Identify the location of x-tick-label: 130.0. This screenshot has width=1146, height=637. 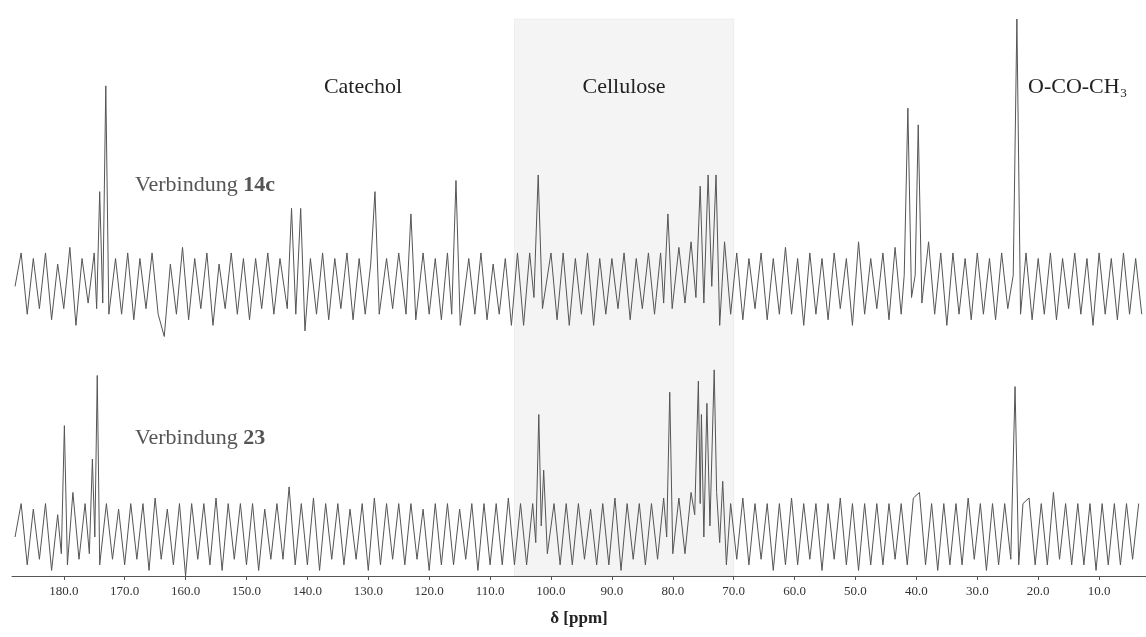
(368, 590).